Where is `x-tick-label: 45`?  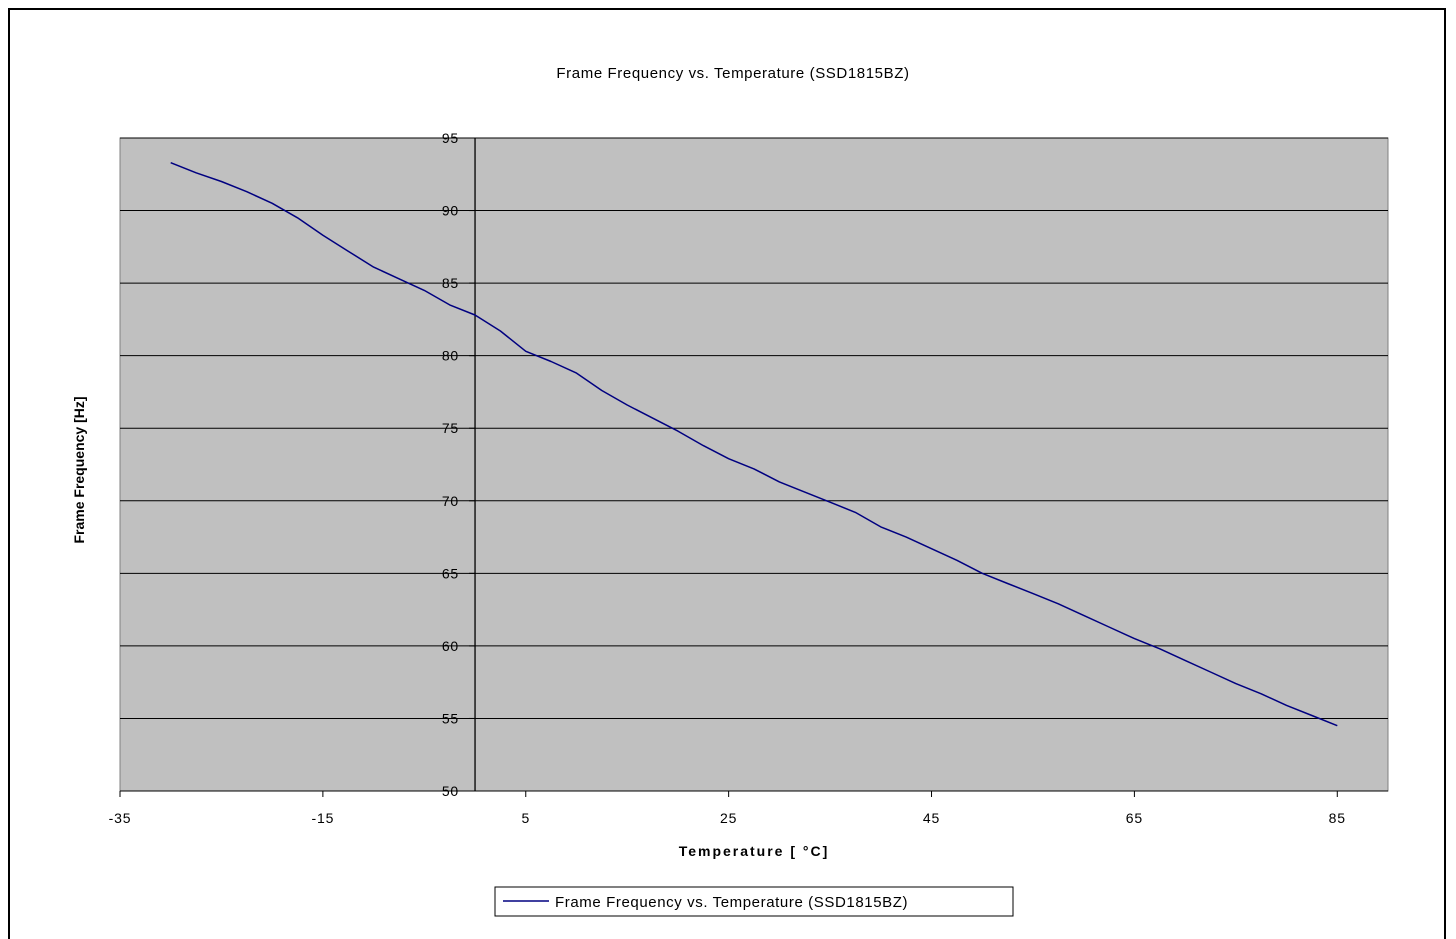 x-tick-label: 45 is located at coordinates (931, 818).